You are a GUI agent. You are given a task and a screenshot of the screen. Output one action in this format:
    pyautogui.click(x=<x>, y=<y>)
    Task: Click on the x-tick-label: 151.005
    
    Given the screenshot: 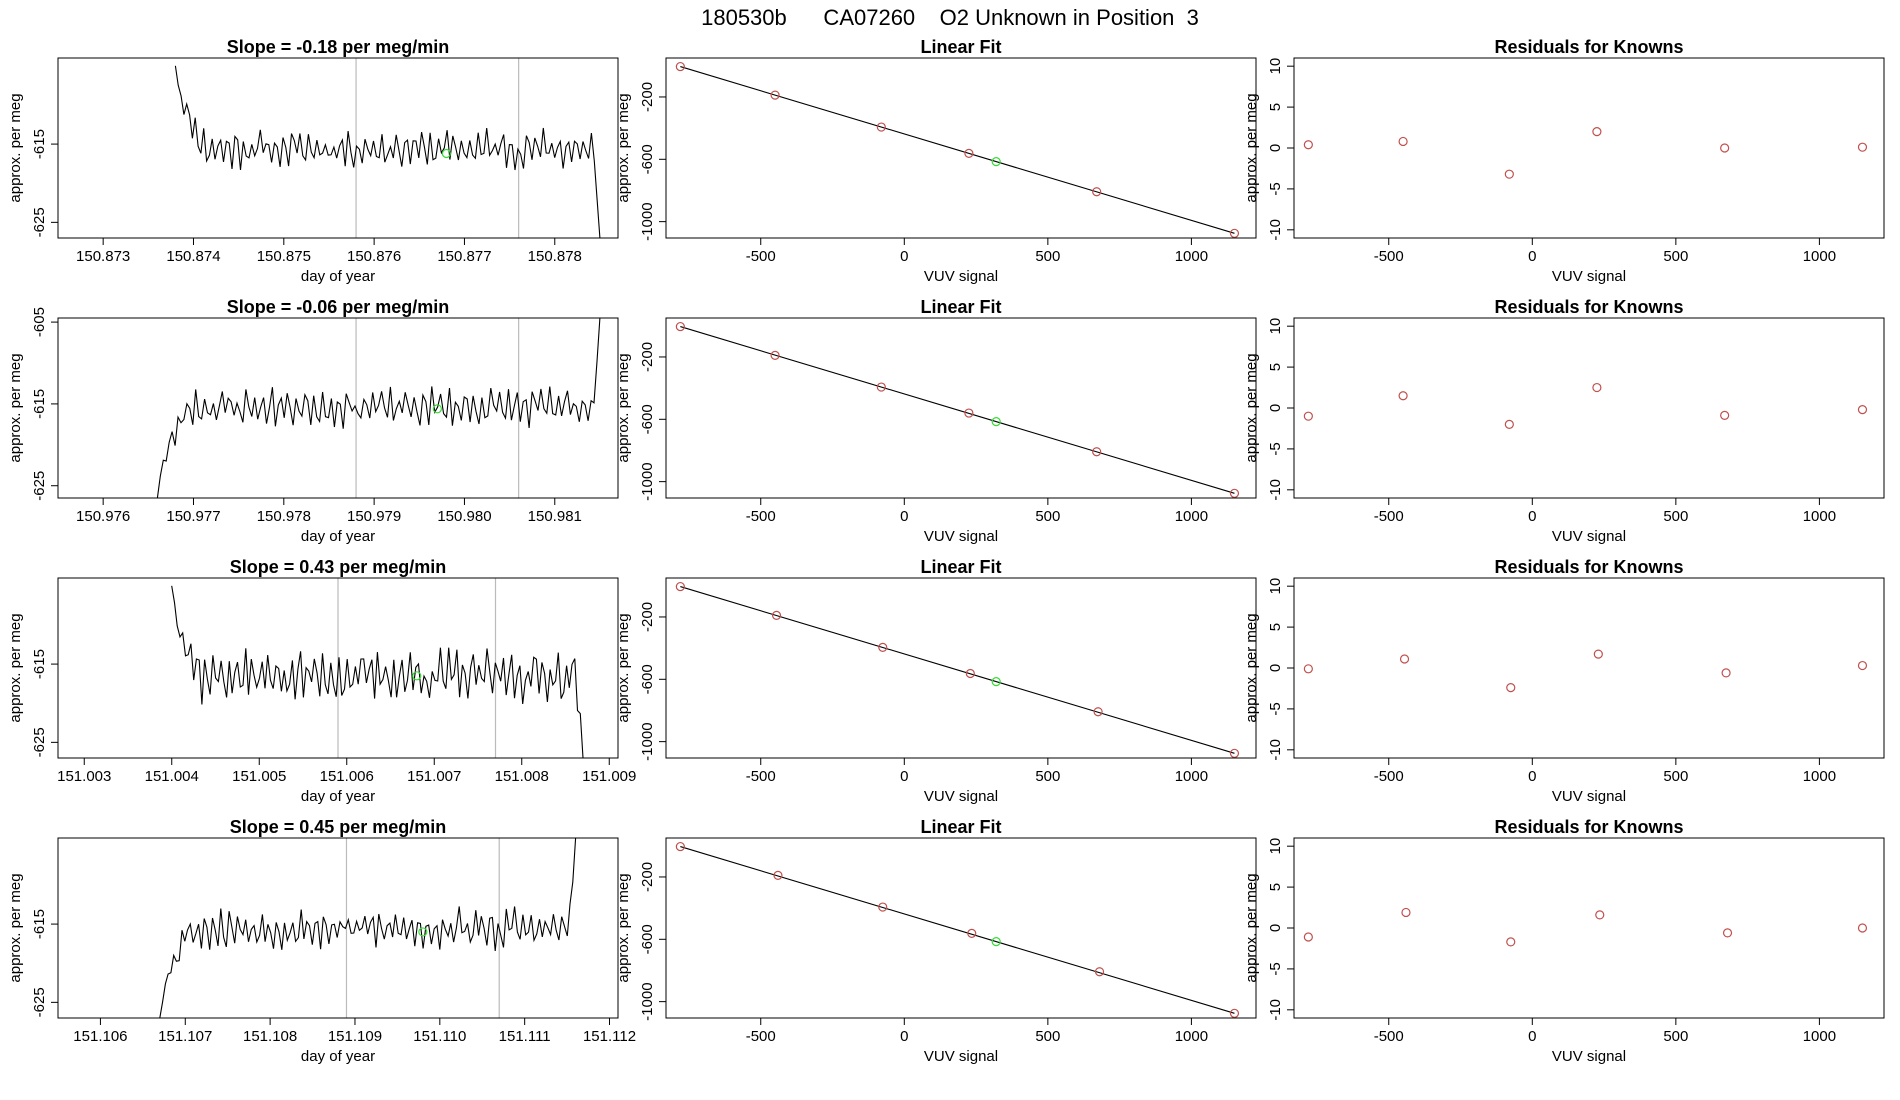 What is the action you would take?
    pyautogui.click(x=259, y=776)
    